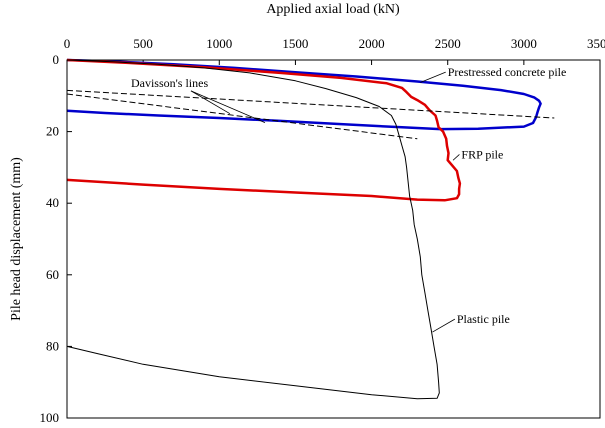 This screenshot has height=428, width=605. I want to click on x-tick-label: 0, so click(67, 43).